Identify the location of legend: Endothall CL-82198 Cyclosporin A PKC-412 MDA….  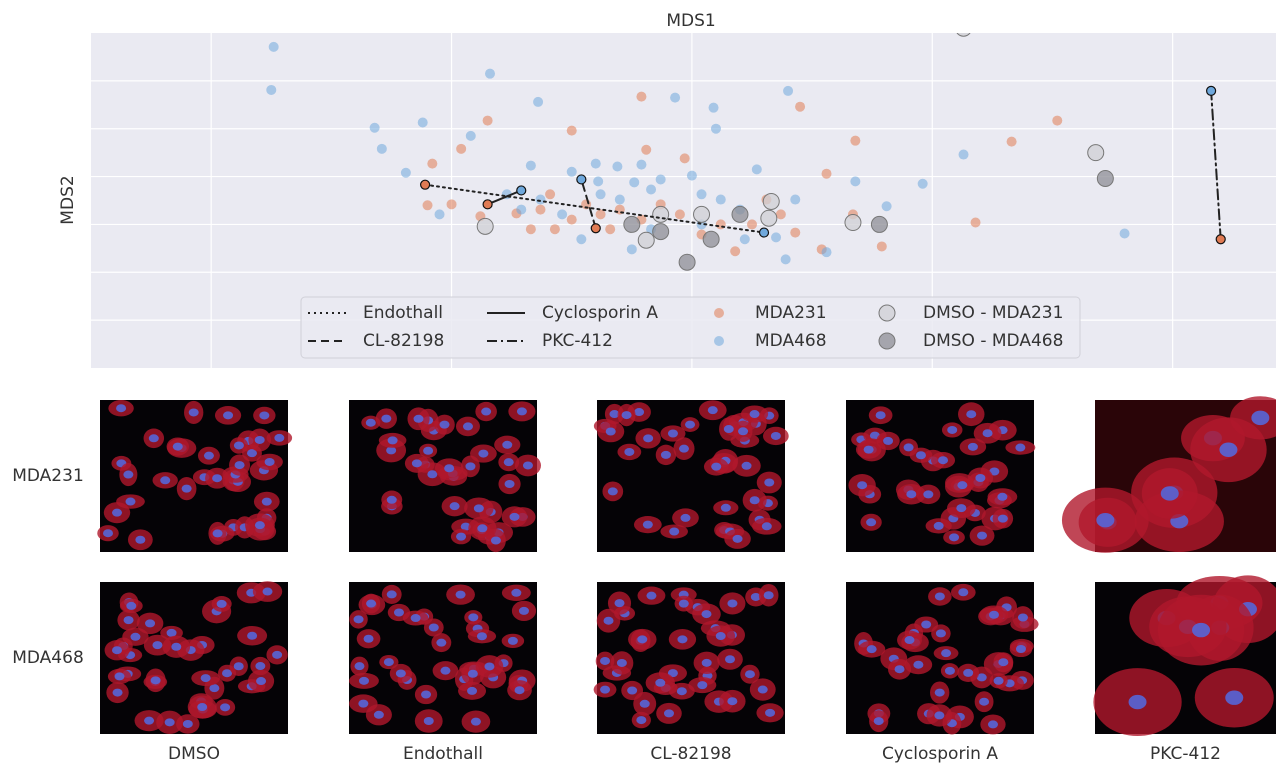
(690, 327).